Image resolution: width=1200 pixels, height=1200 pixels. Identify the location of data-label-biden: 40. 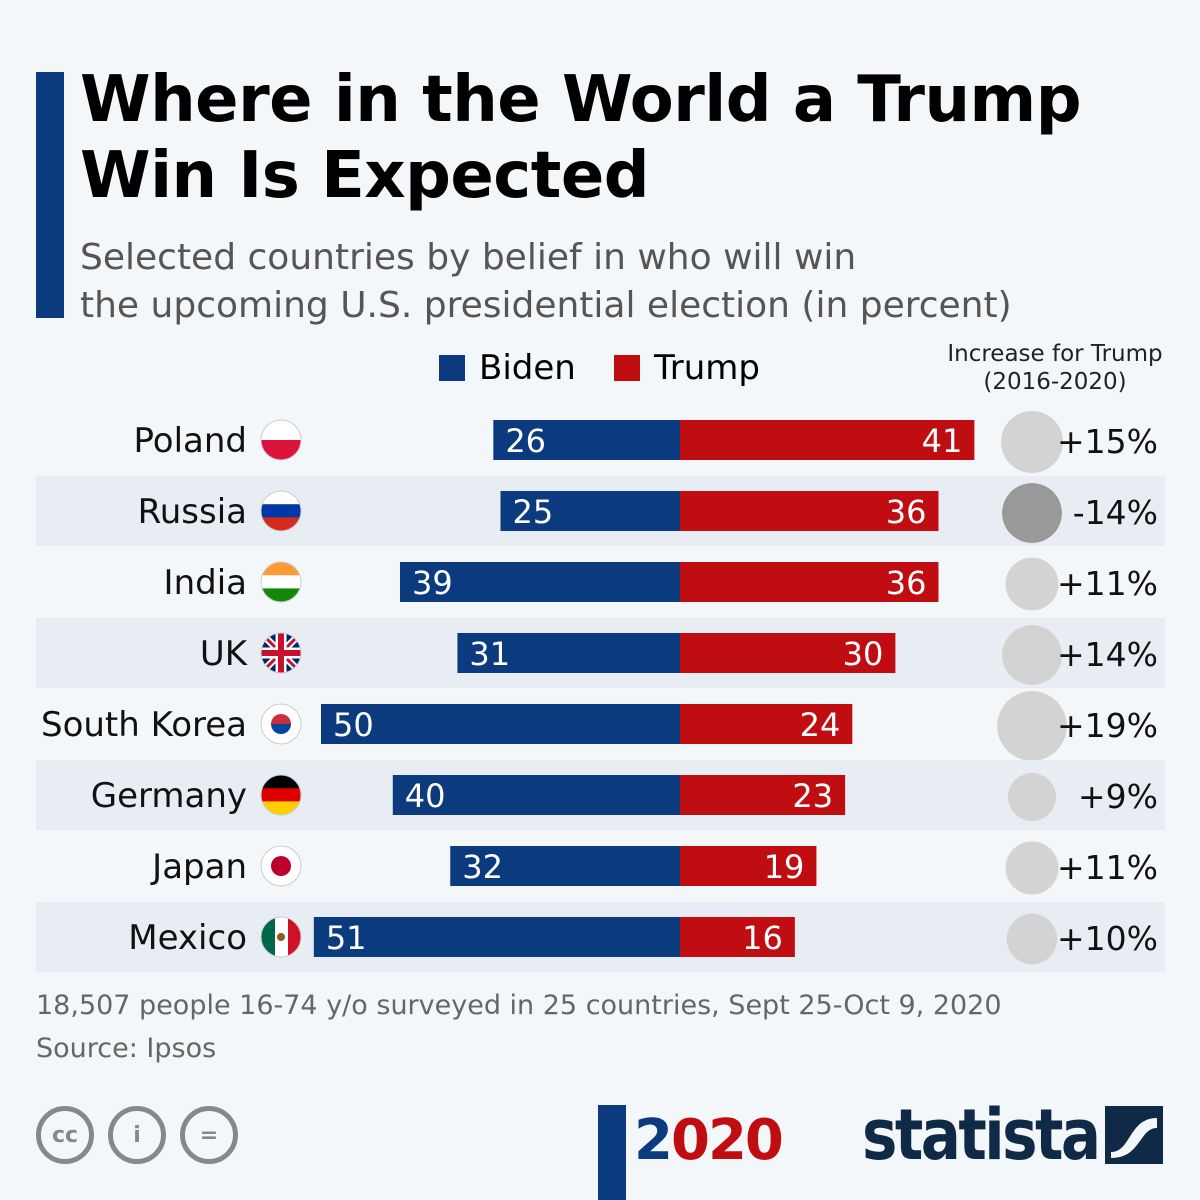
(425, 796).